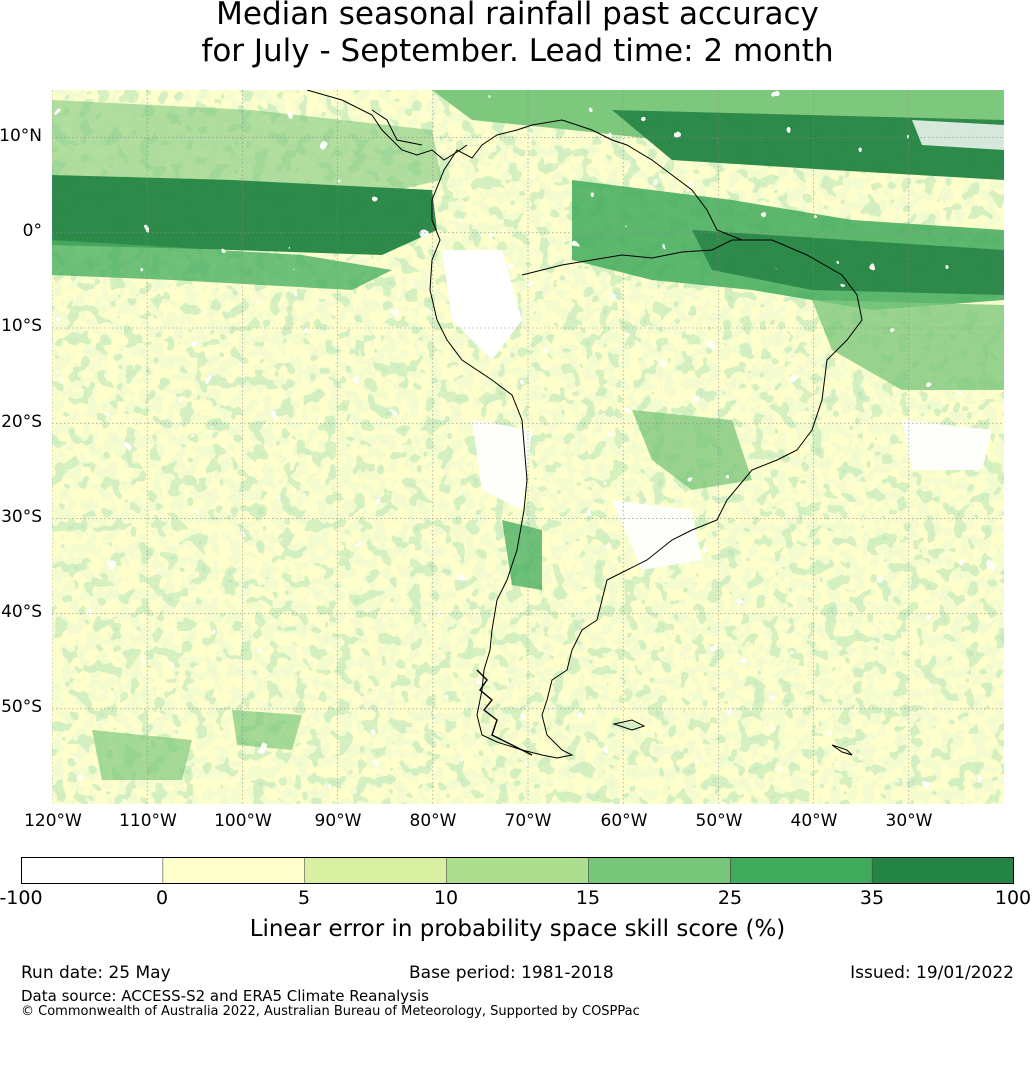 The height and width of the screenshot is (1065, 1035). Describe the element at coordinates (517, 16) in the screenshot. I see `chart-title-line1: Median seasonal rainfall past accuracy` at that location.